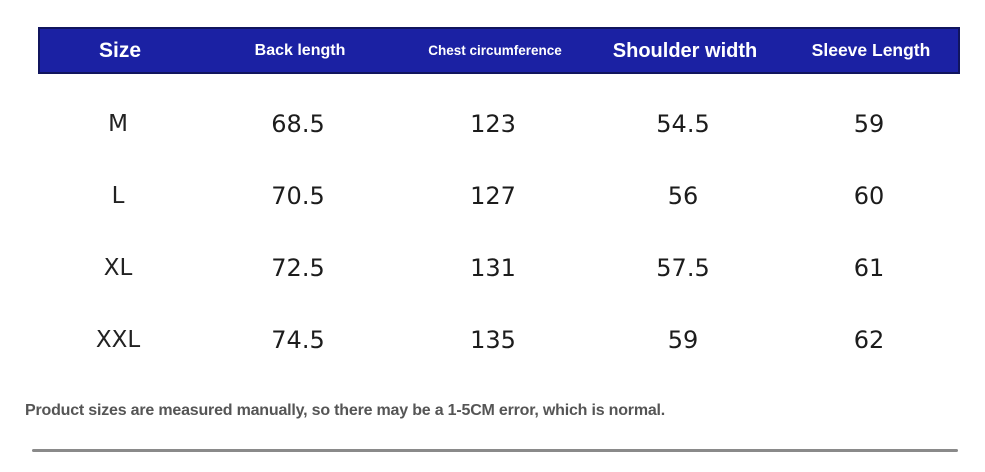  I want to click on chest-circumference-cell: 123, so click(493, 124).